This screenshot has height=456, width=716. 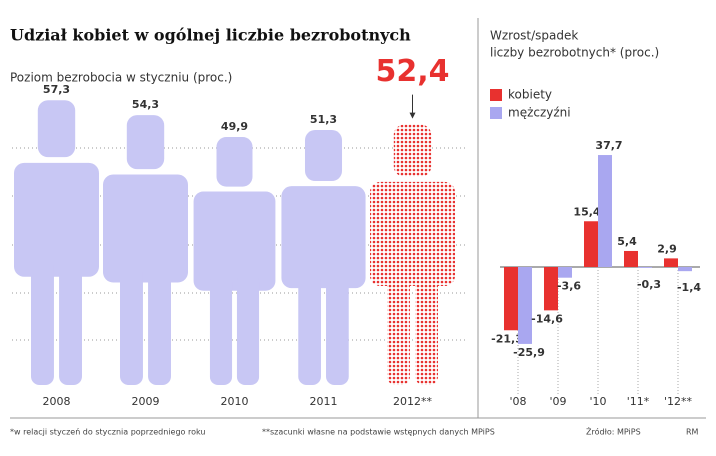 I want to click on value-label: -25,9, so click(x=529, y=352).